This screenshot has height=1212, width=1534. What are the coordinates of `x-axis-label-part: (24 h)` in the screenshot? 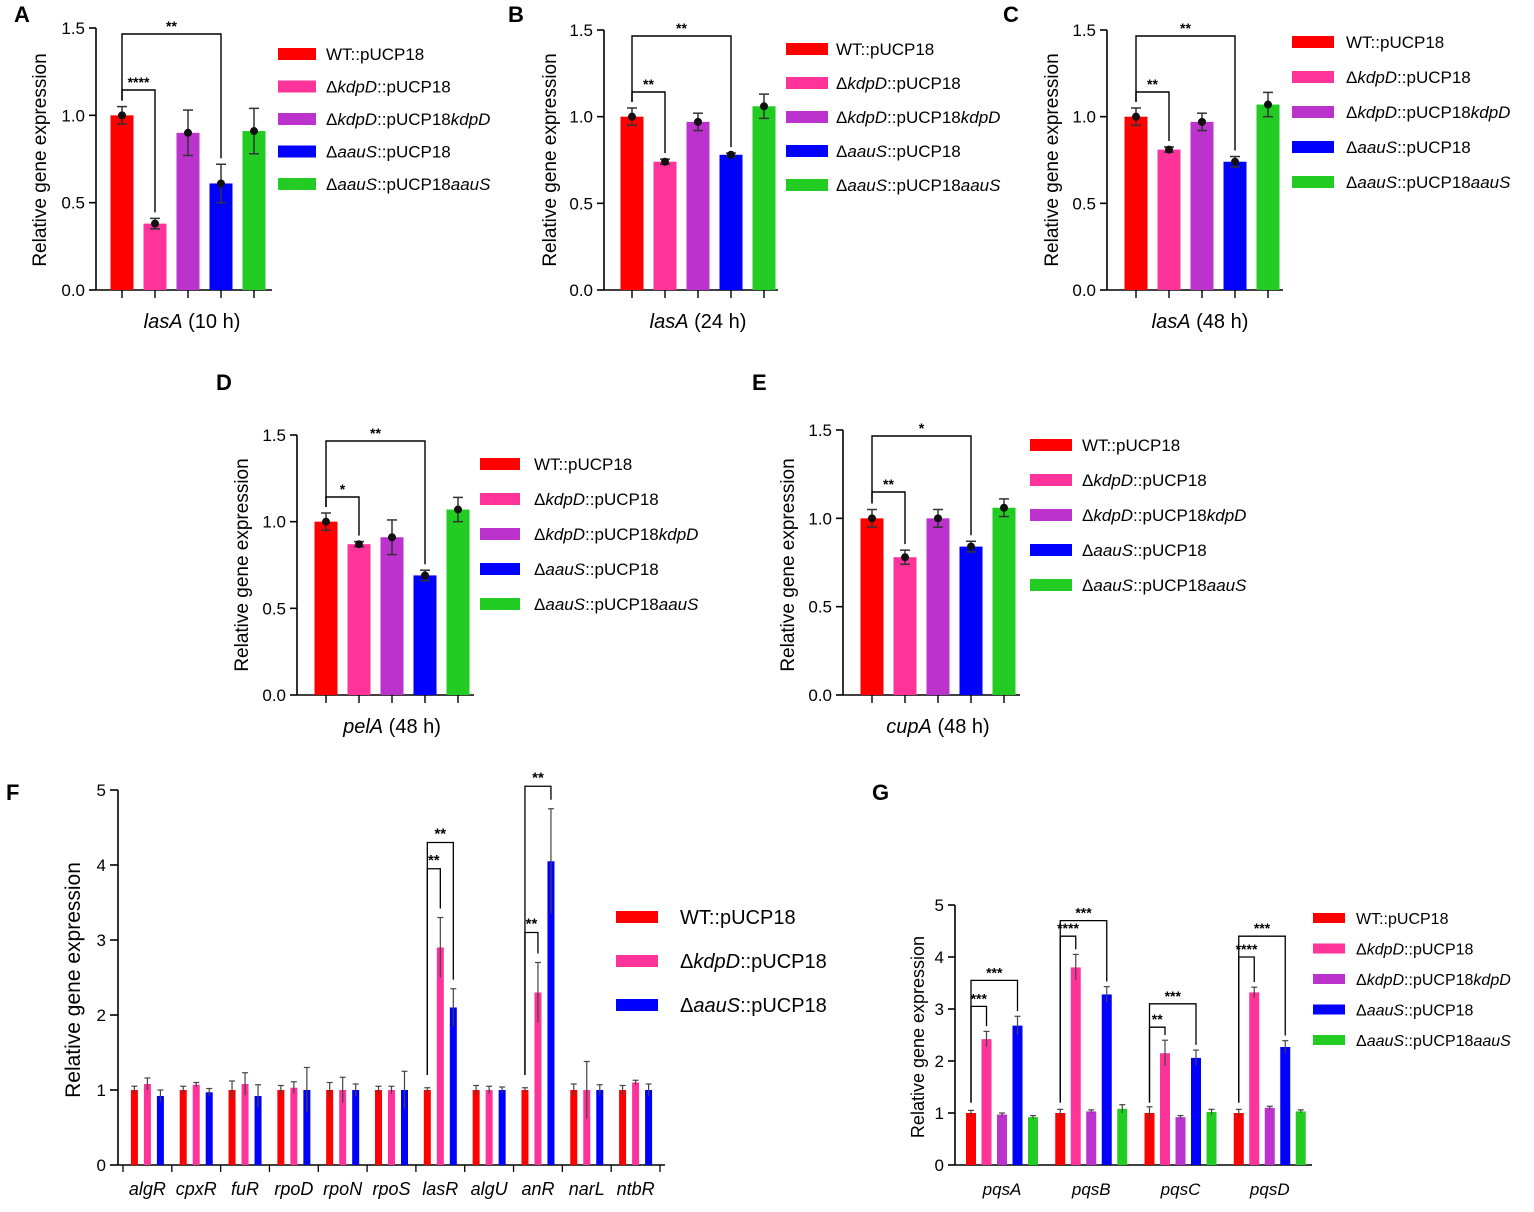 It's located at (718, 322).